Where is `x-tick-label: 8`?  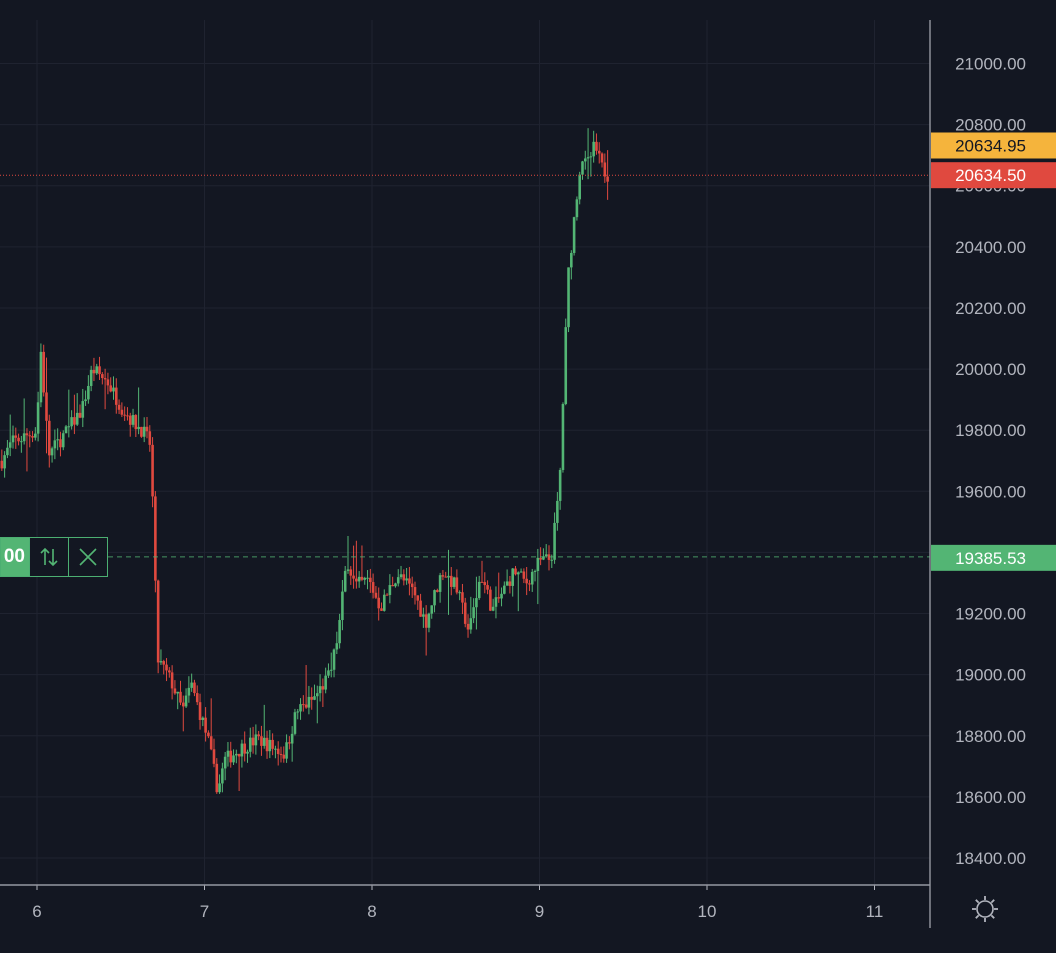
x-tick-label: 8 is located at coordinates (371, 911).